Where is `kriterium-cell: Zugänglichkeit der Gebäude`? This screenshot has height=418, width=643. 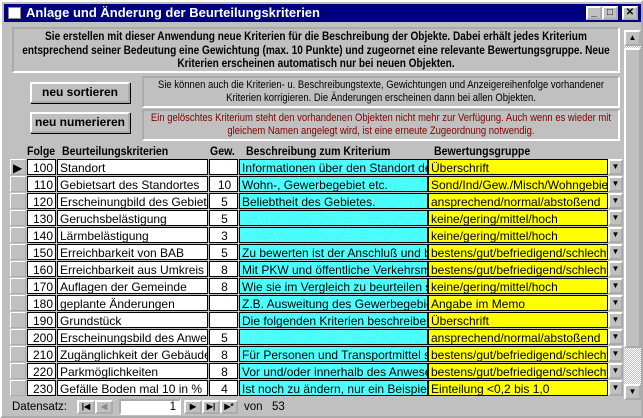 kriterium-cell: Zugänglichkeit der Gebäude is located at coordinates (132, 354).